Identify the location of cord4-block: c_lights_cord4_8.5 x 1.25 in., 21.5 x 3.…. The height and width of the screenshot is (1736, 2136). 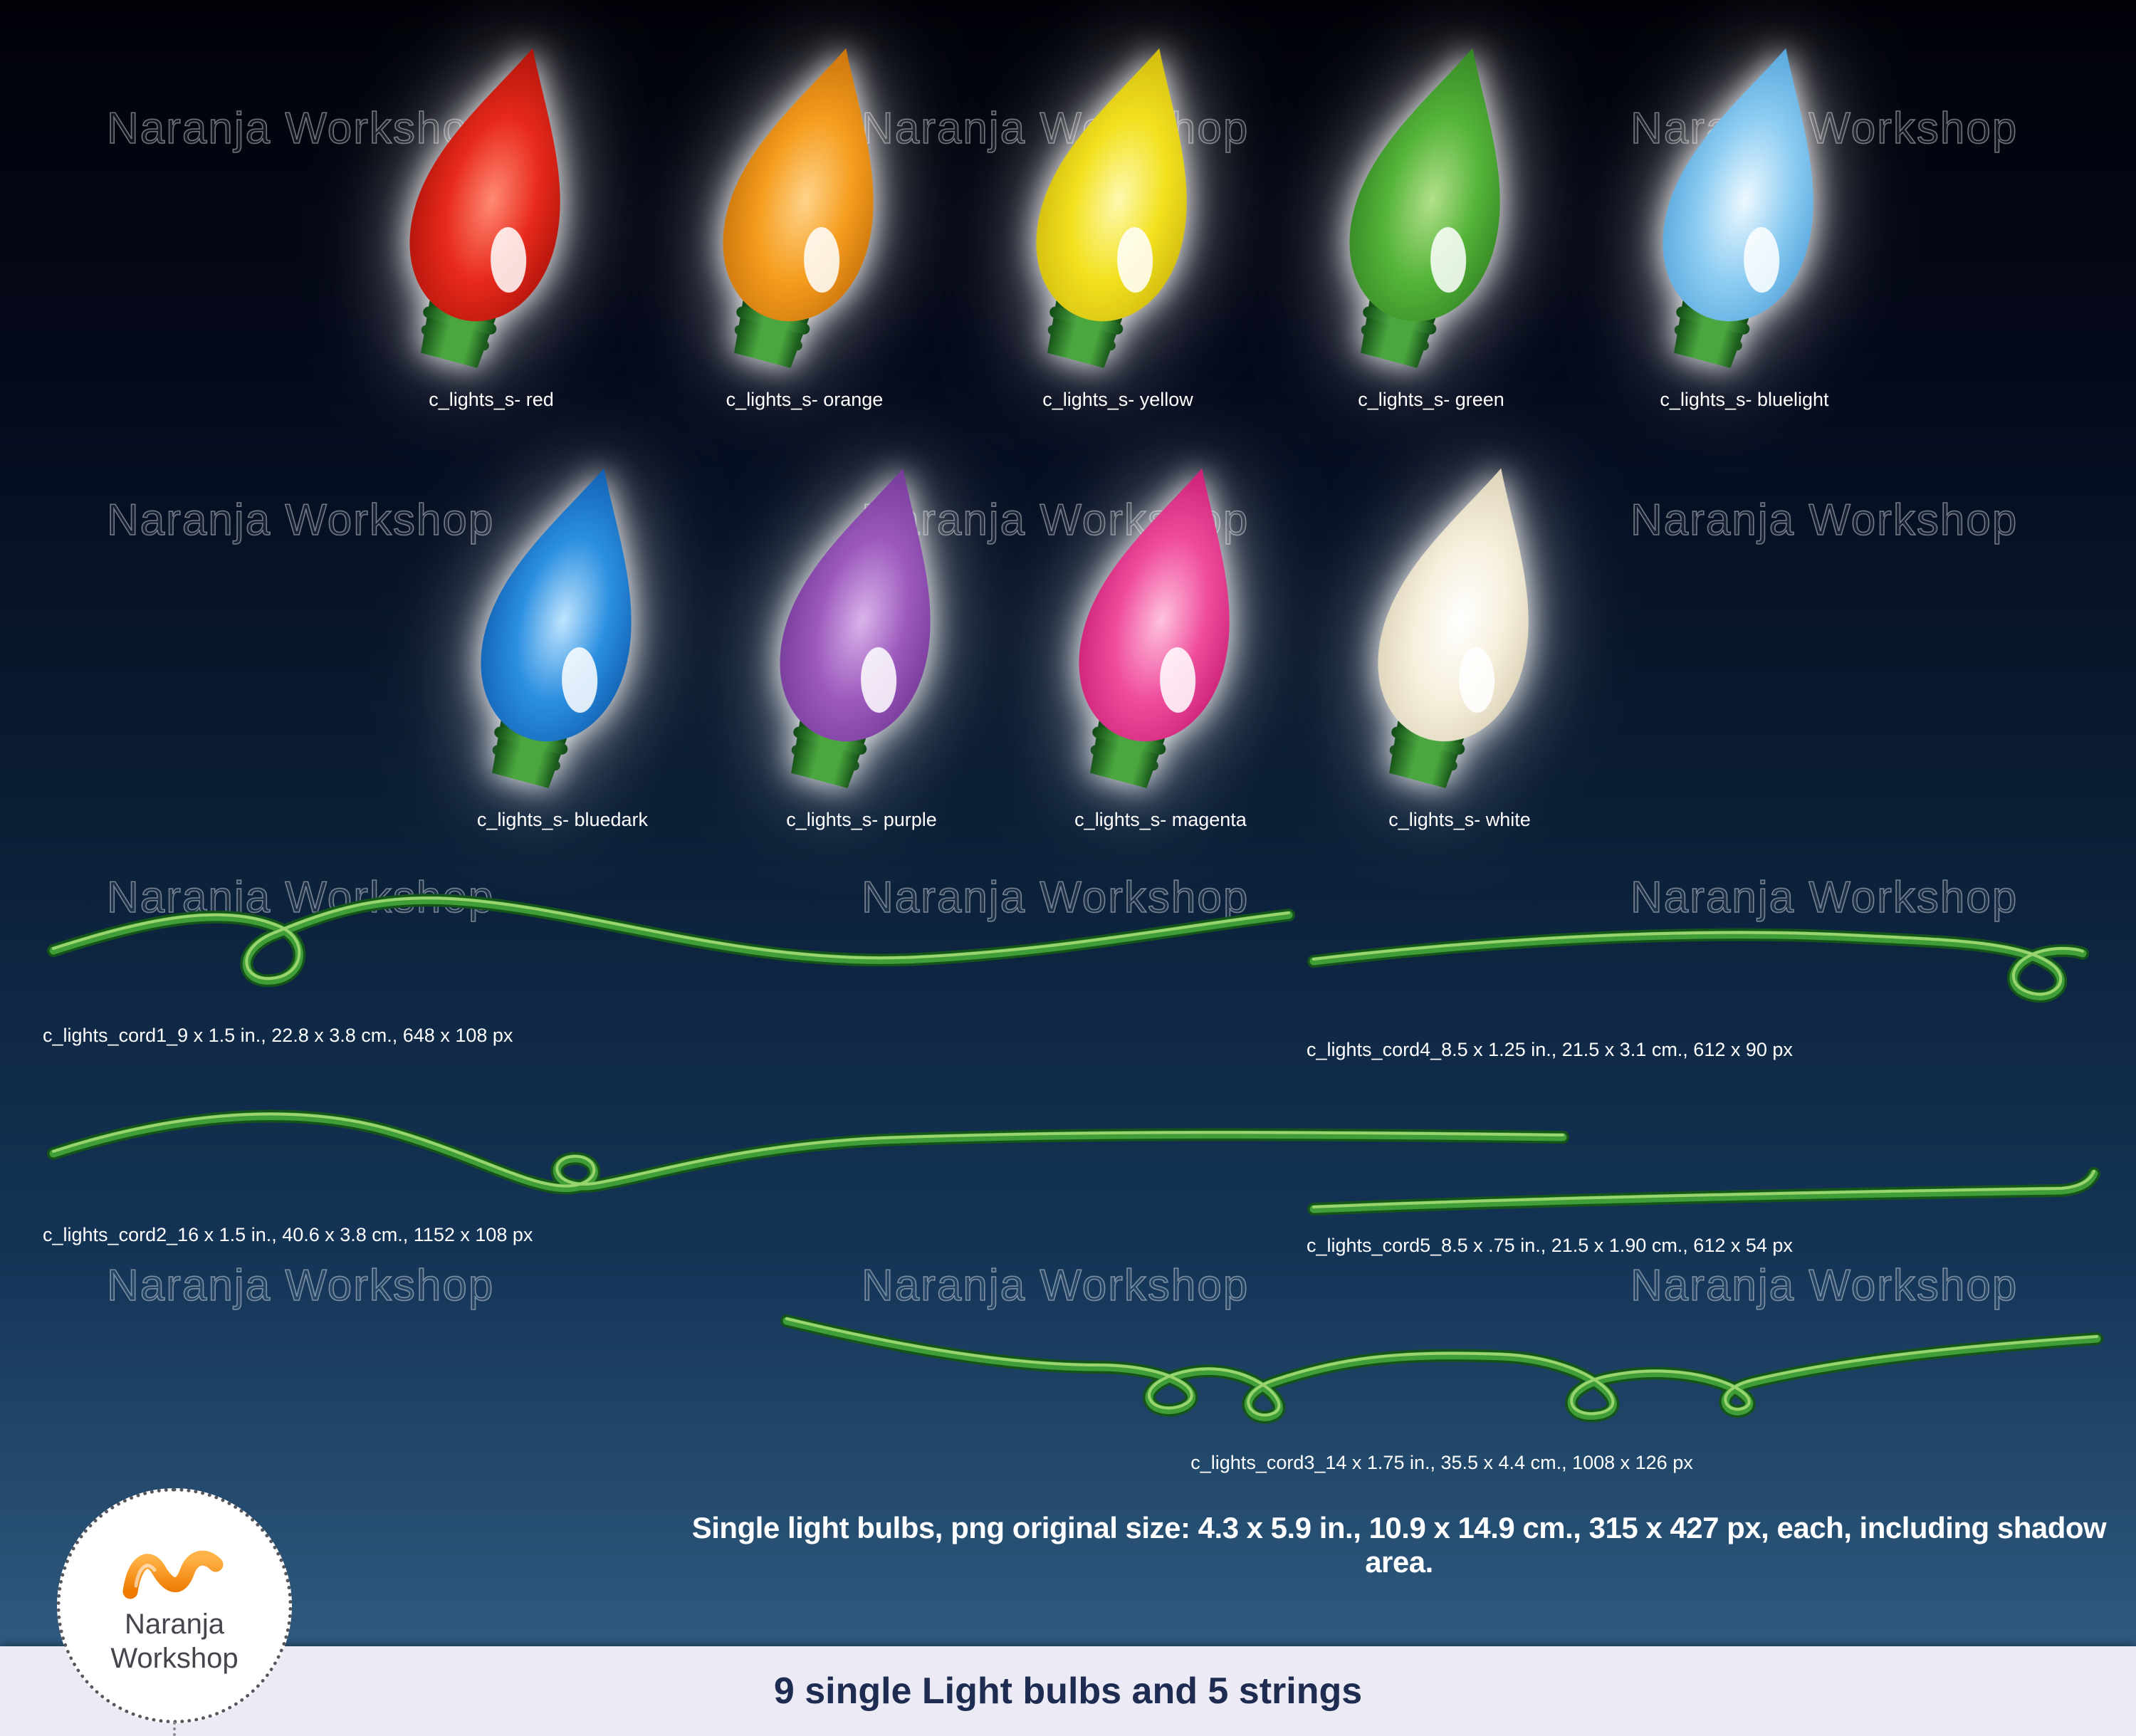
(1698, 978).